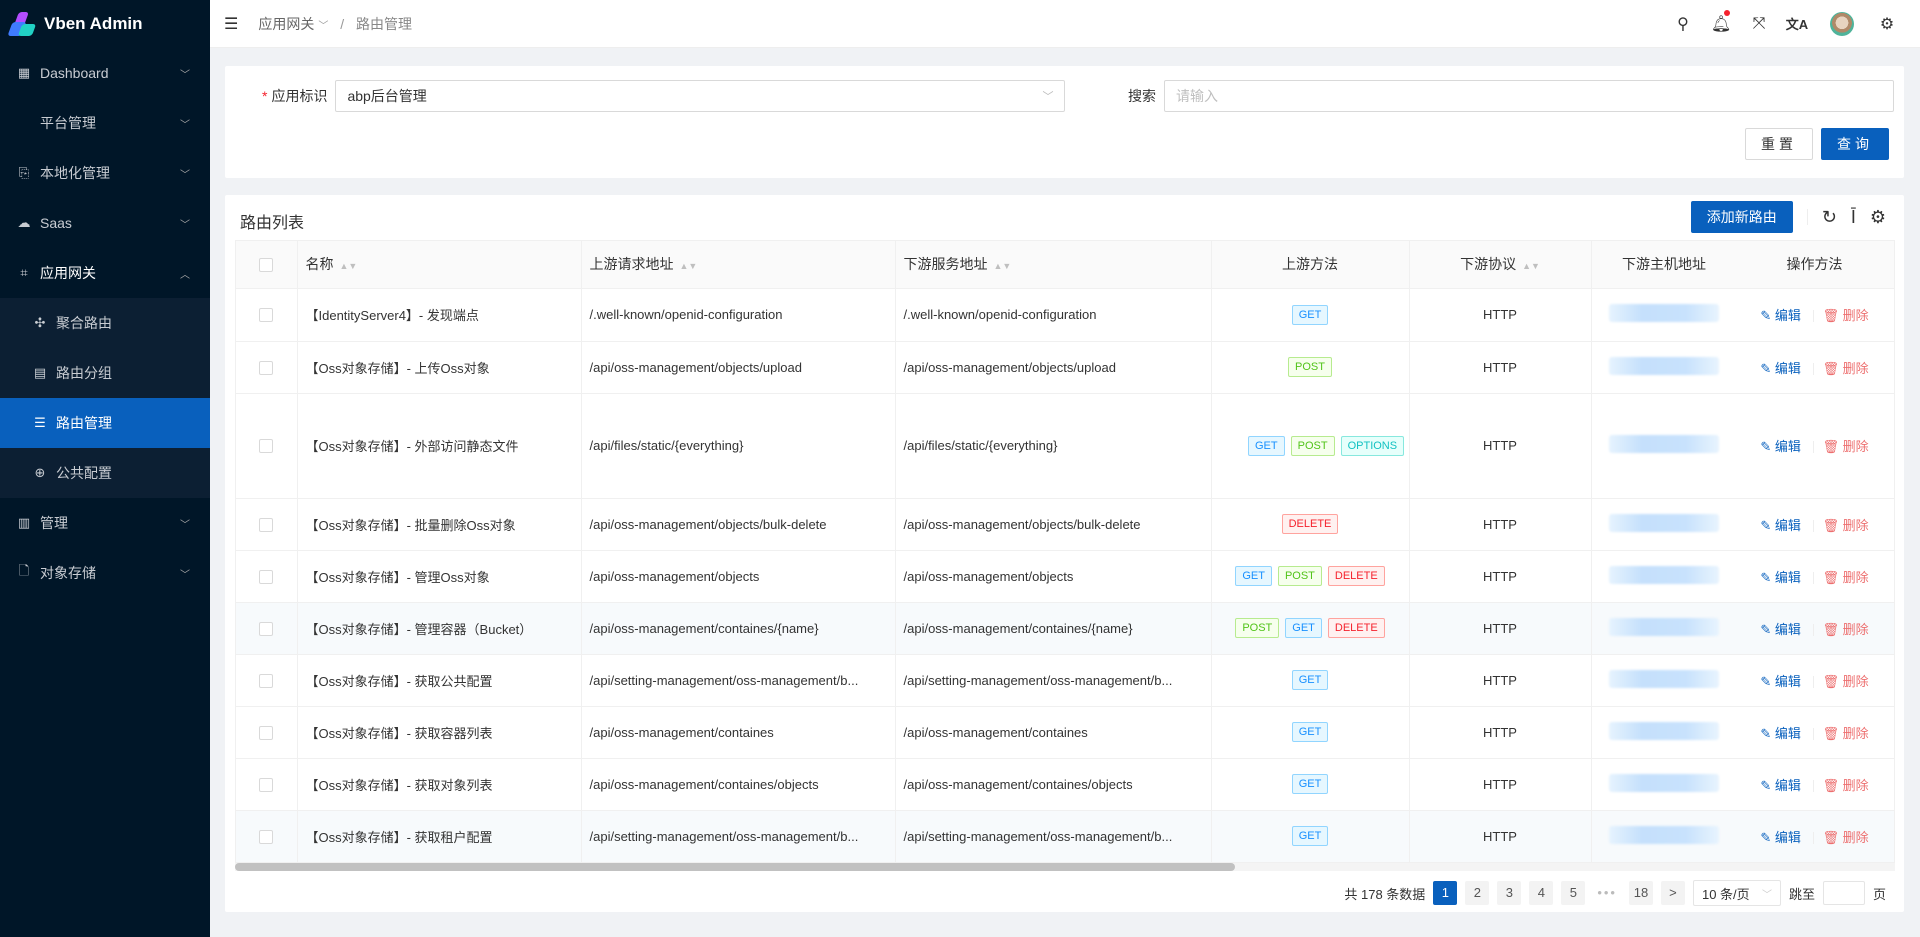  I want to click on app-id-select: abp后台管理 ﹀, so click(700, 96).